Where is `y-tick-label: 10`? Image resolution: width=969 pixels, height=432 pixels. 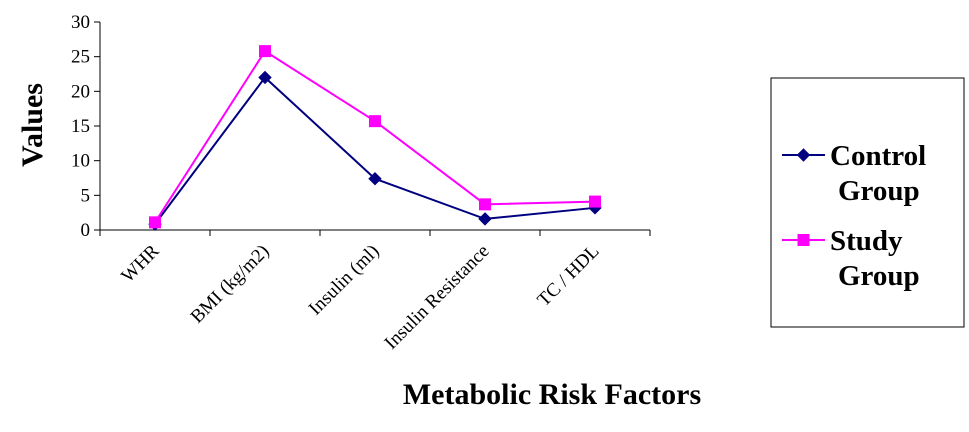 y-tick-label: 10 is located at coordinates (80, 161).